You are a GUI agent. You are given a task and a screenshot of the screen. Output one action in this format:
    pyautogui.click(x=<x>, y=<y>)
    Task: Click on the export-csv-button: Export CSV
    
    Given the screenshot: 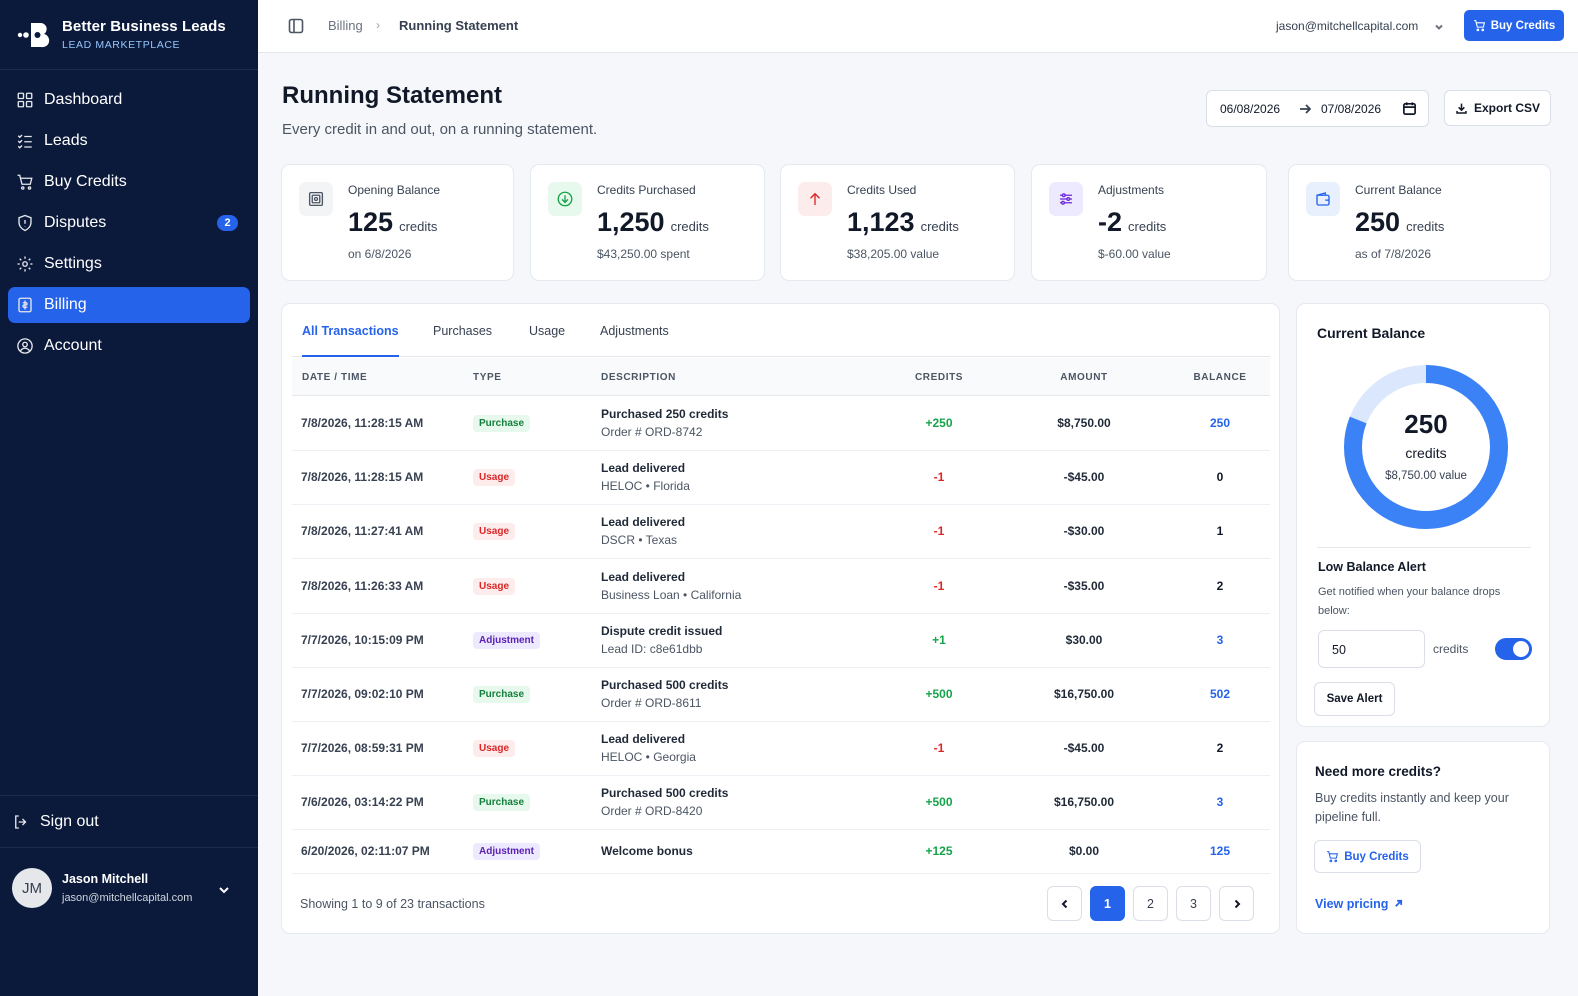 What is the action you would take?
    pyautogui.click(x=1497, y=108)
    